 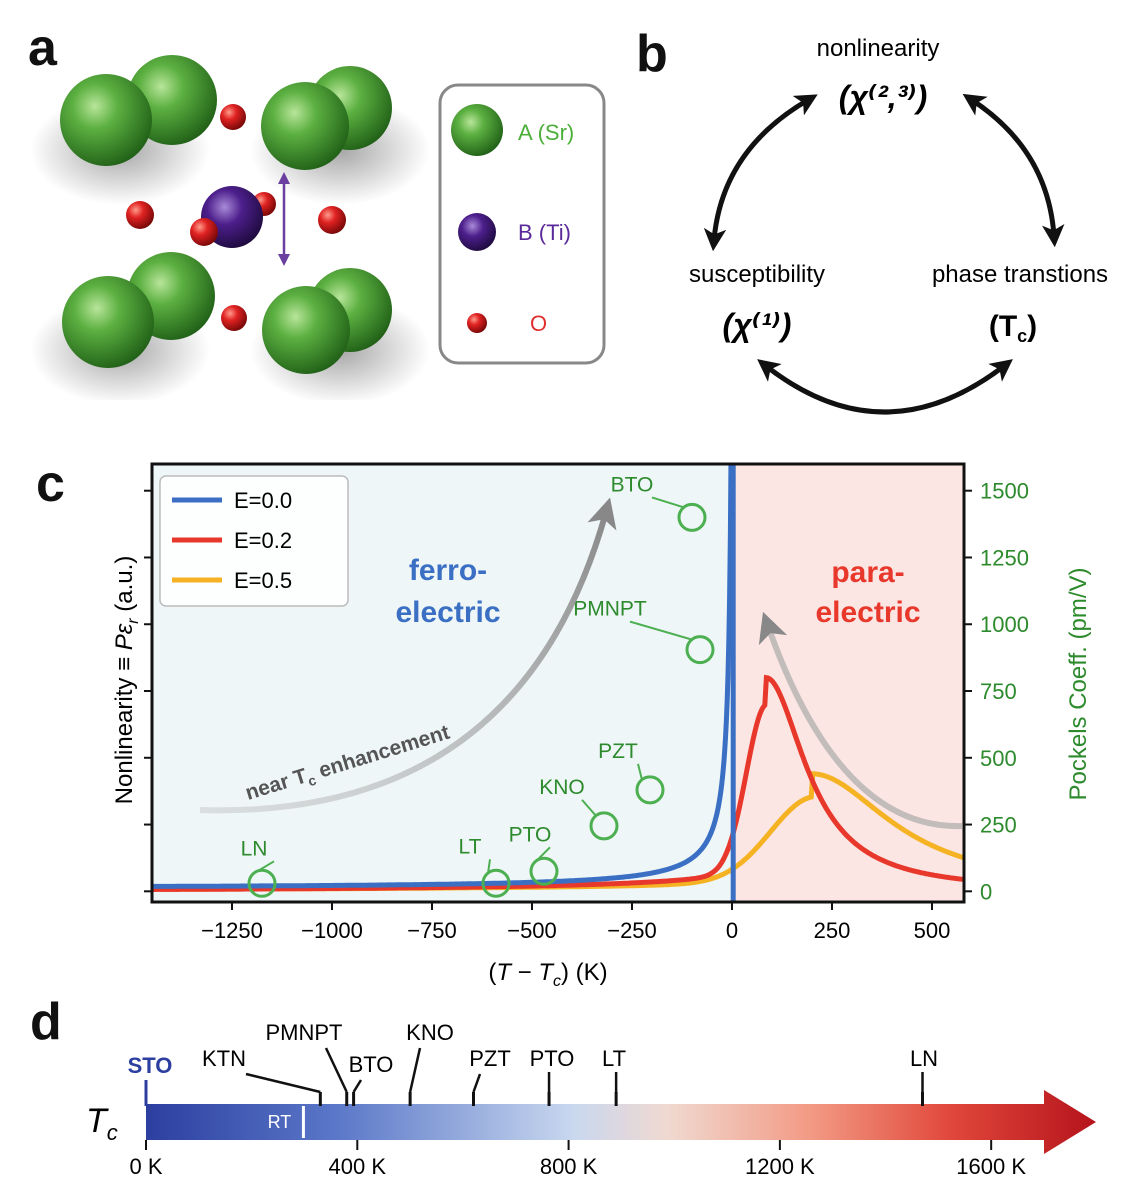 What do you see at coordinates (477, 323) in the screenshot?
I see `o-legend-icon` at bounding box center [477, 323].